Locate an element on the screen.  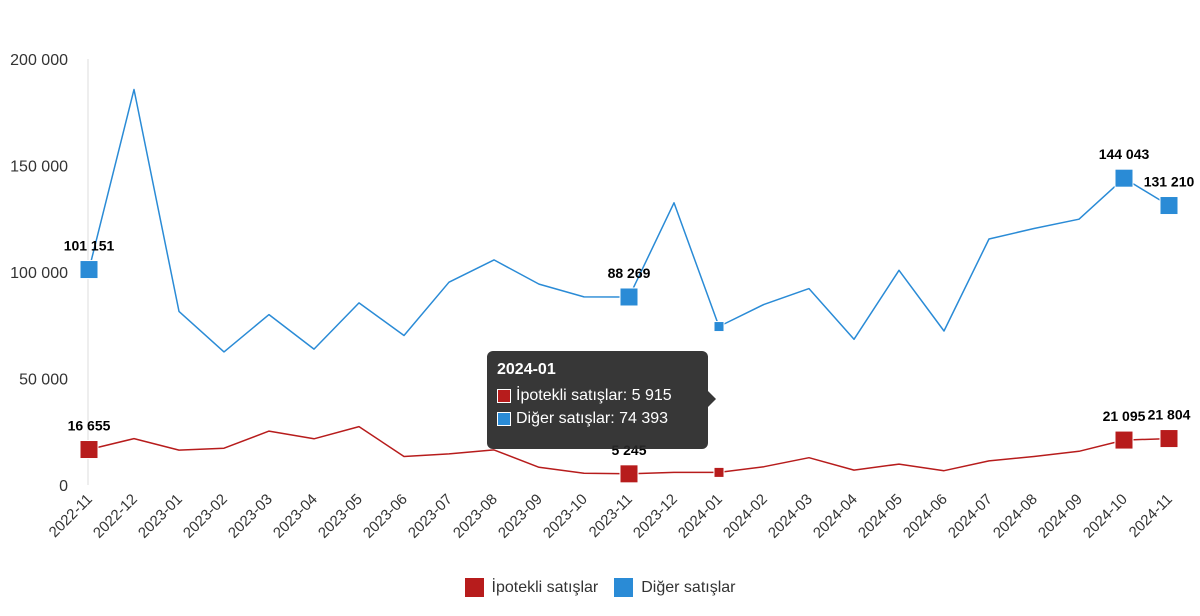
legend: İpotekli satışlar Diğer satışlar is located at coordinates (600, 587).